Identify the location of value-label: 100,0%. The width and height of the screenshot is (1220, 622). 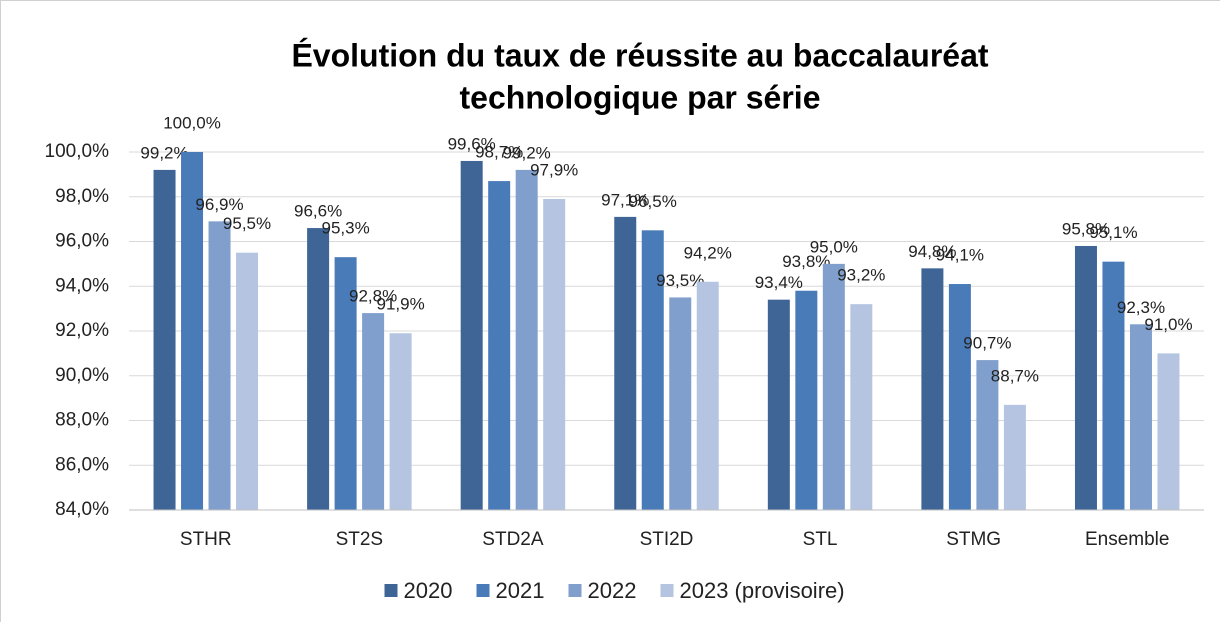
(192, 122).